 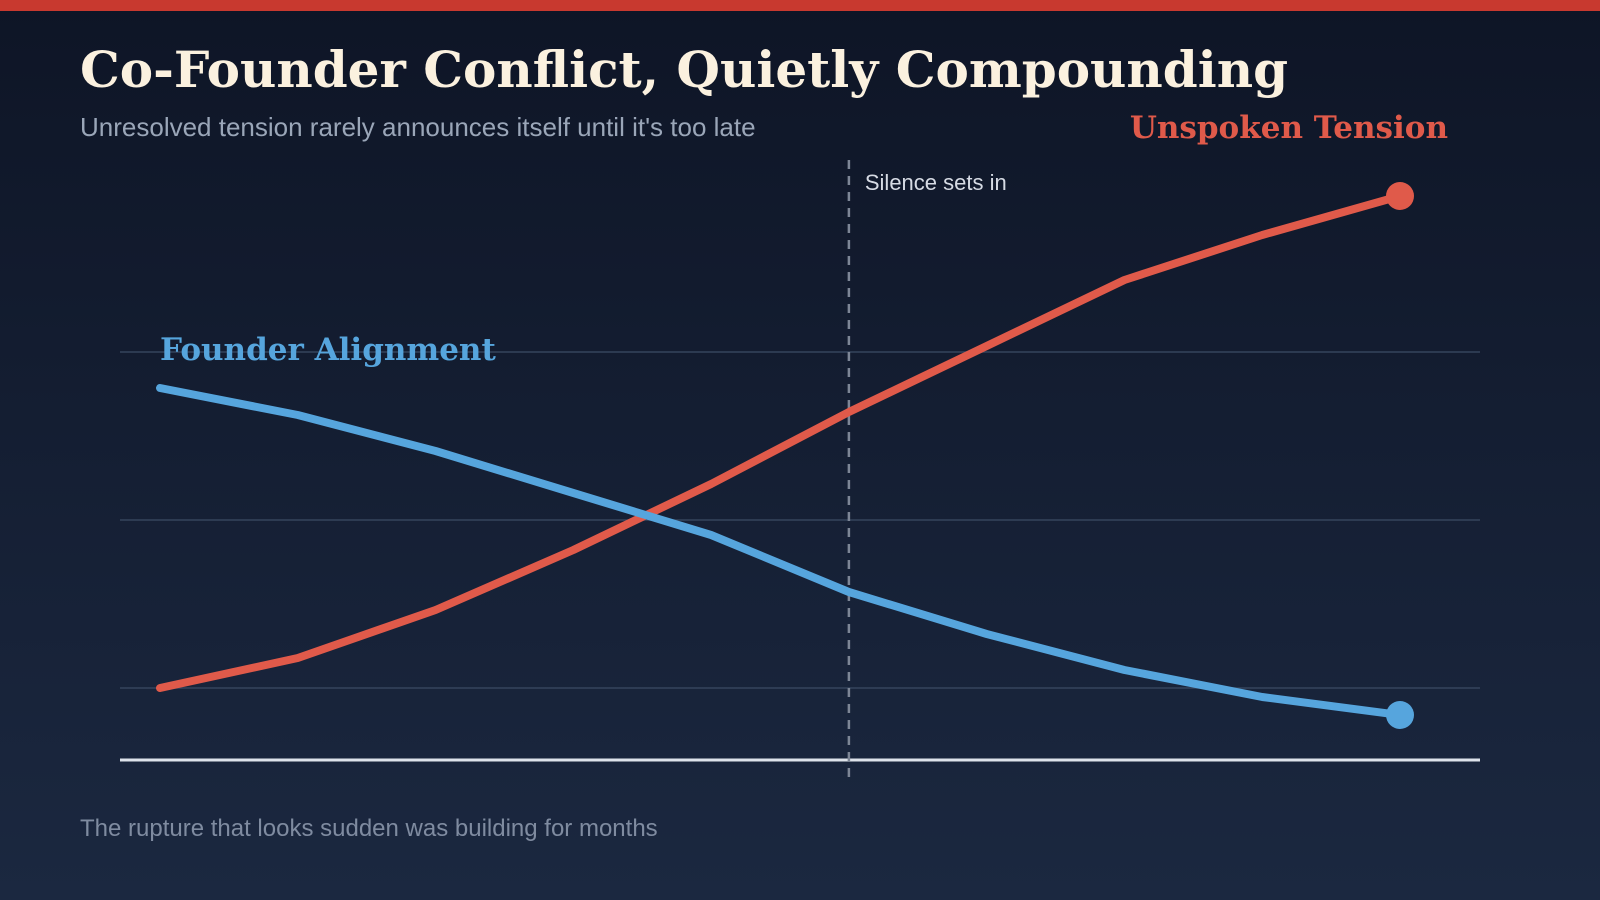 What do you see at coordinates (684, 69) in the screenshot?
I see `chart-title: Co-Founder Conflict, Quietly Compounding` at bounding box center [684, 69].